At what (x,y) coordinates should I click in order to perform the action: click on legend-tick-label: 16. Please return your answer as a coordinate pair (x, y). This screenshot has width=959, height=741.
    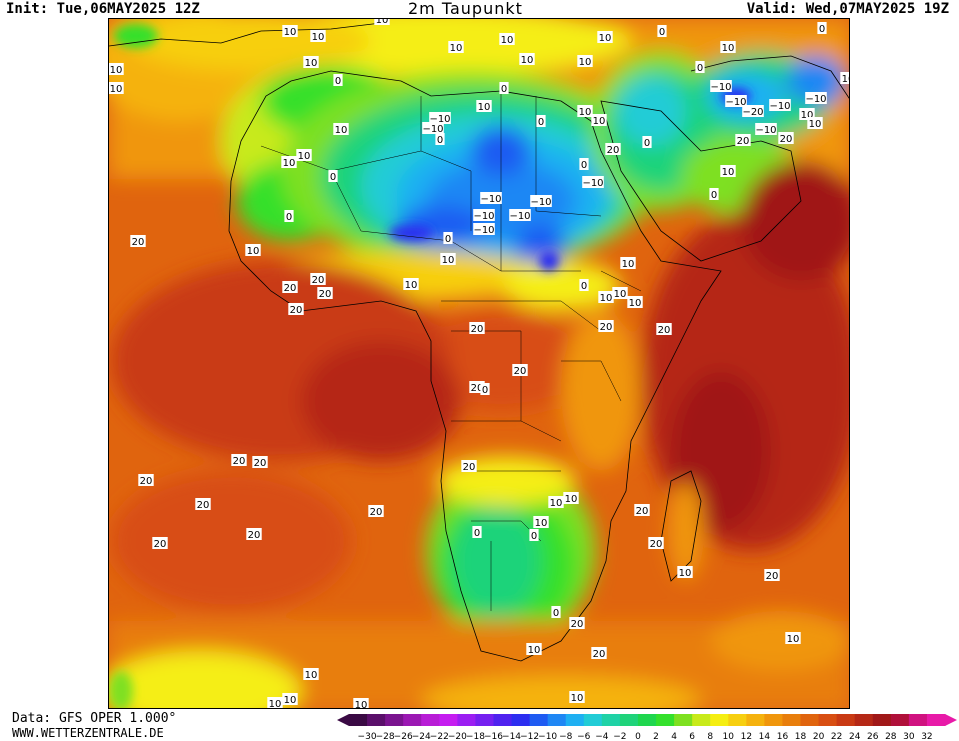
    Looking at the image, I should click on (783, 736).